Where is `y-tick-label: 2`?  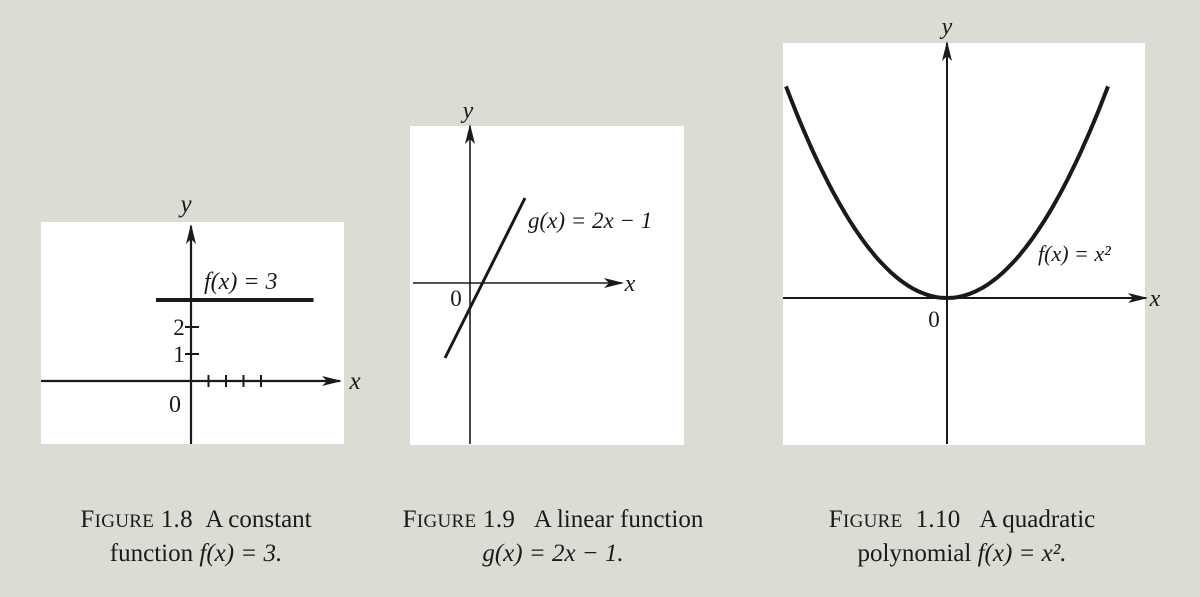 y-tick-label: 2 is located at coordinates (179, 327).